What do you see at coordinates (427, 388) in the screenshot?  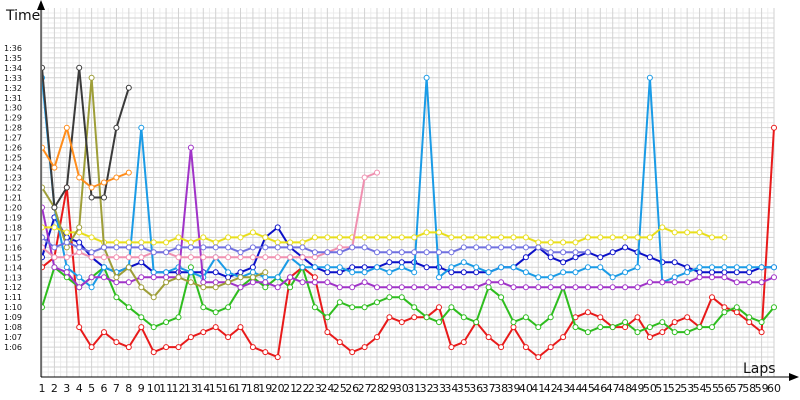 I see `x-tick-label: 32` at bounding box center [427, 388].